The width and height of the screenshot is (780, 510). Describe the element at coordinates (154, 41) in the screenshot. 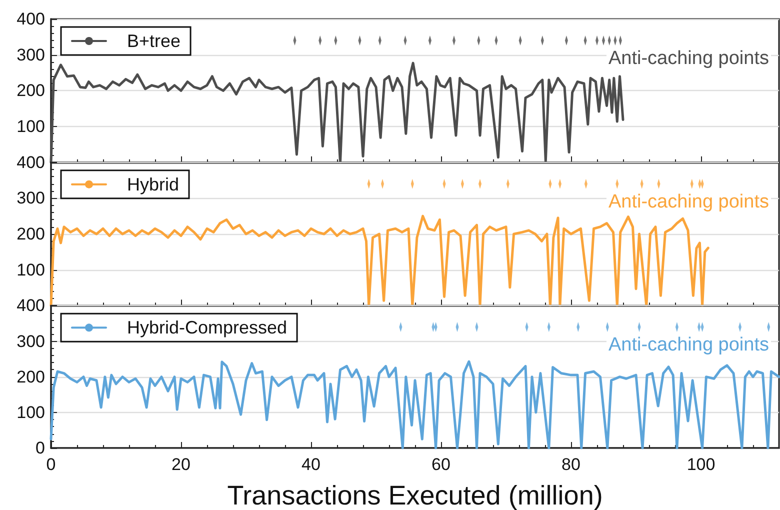

I see `legend-label: B+tree` at that location.